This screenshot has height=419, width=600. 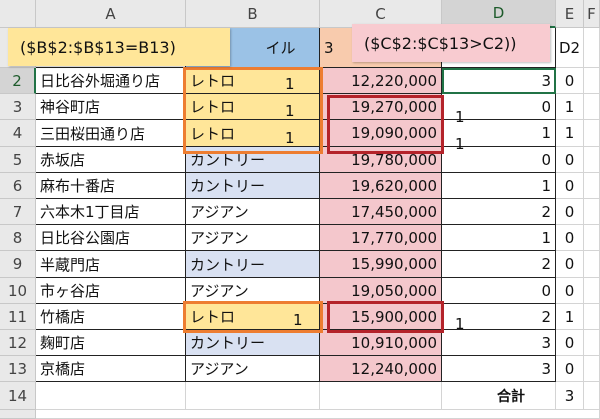 I want to click on column-header-a: A, so click(x=111, y=14).